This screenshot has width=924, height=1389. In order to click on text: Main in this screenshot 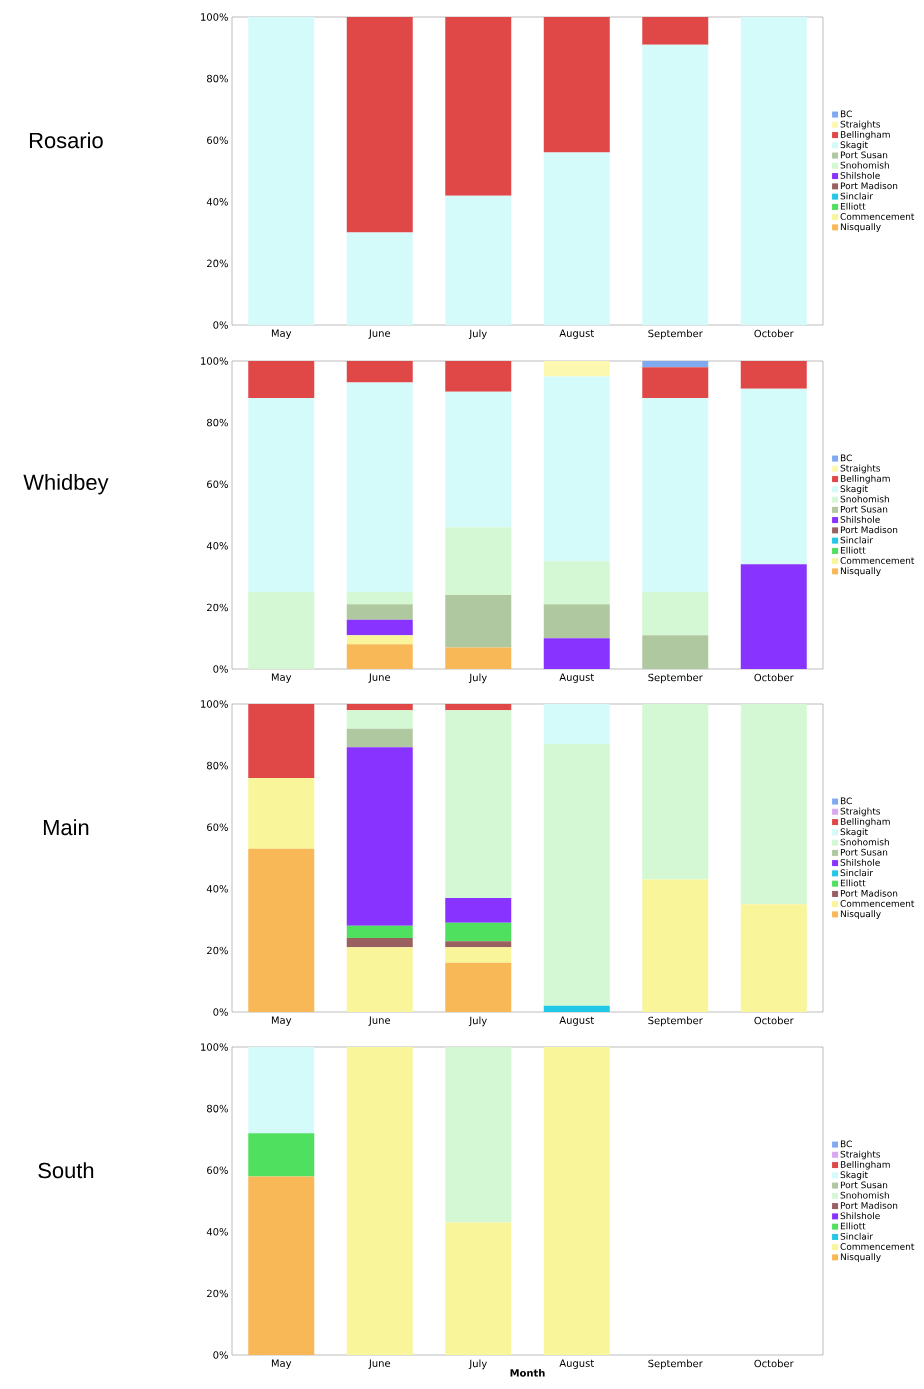, I will do `click(66, 827)`.